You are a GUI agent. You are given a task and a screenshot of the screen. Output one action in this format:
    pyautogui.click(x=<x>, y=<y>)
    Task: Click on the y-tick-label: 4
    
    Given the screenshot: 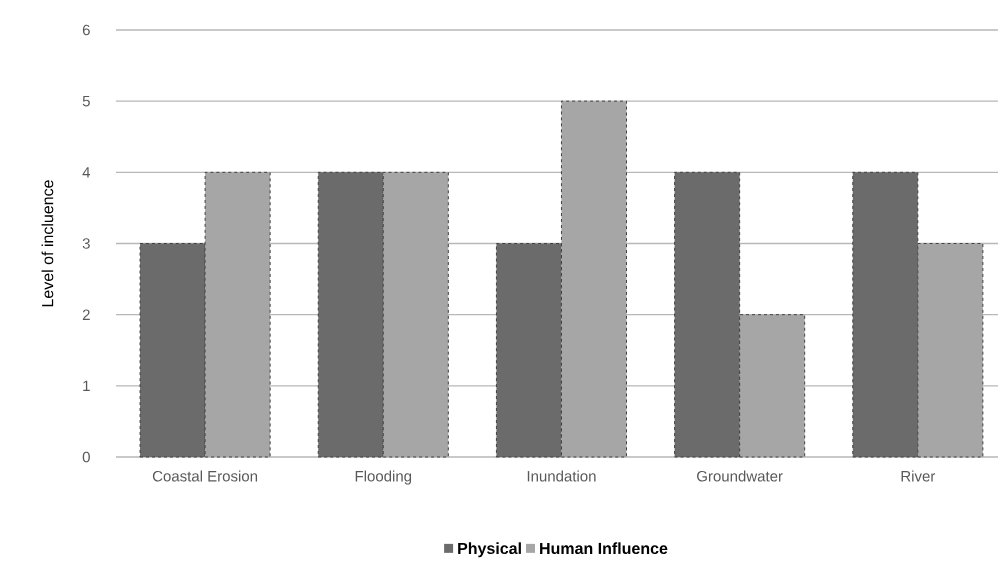 What is the action you would take?
    pyautogui.click(x=86, y=172)
    